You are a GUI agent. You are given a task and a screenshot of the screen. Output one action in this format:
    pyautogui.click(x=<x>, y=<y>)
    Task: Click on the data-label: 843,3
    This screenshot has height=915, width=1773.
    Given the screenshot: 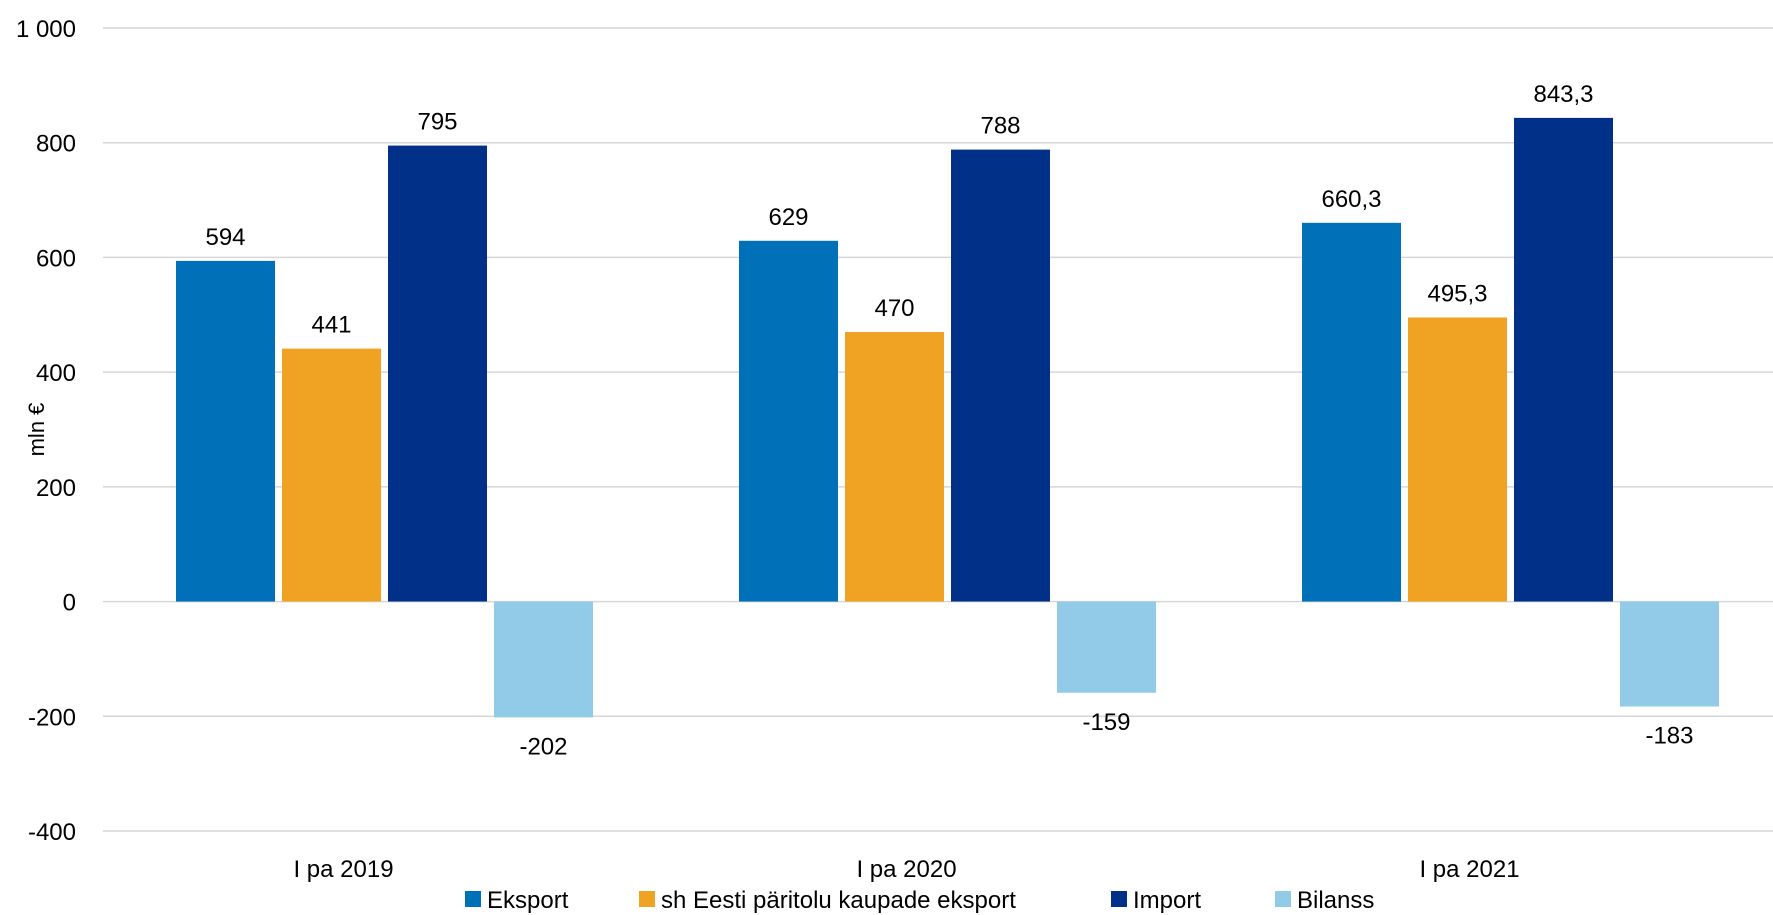 What is the action you would take?
    pyautogui.click(x=1563, y=94)
    